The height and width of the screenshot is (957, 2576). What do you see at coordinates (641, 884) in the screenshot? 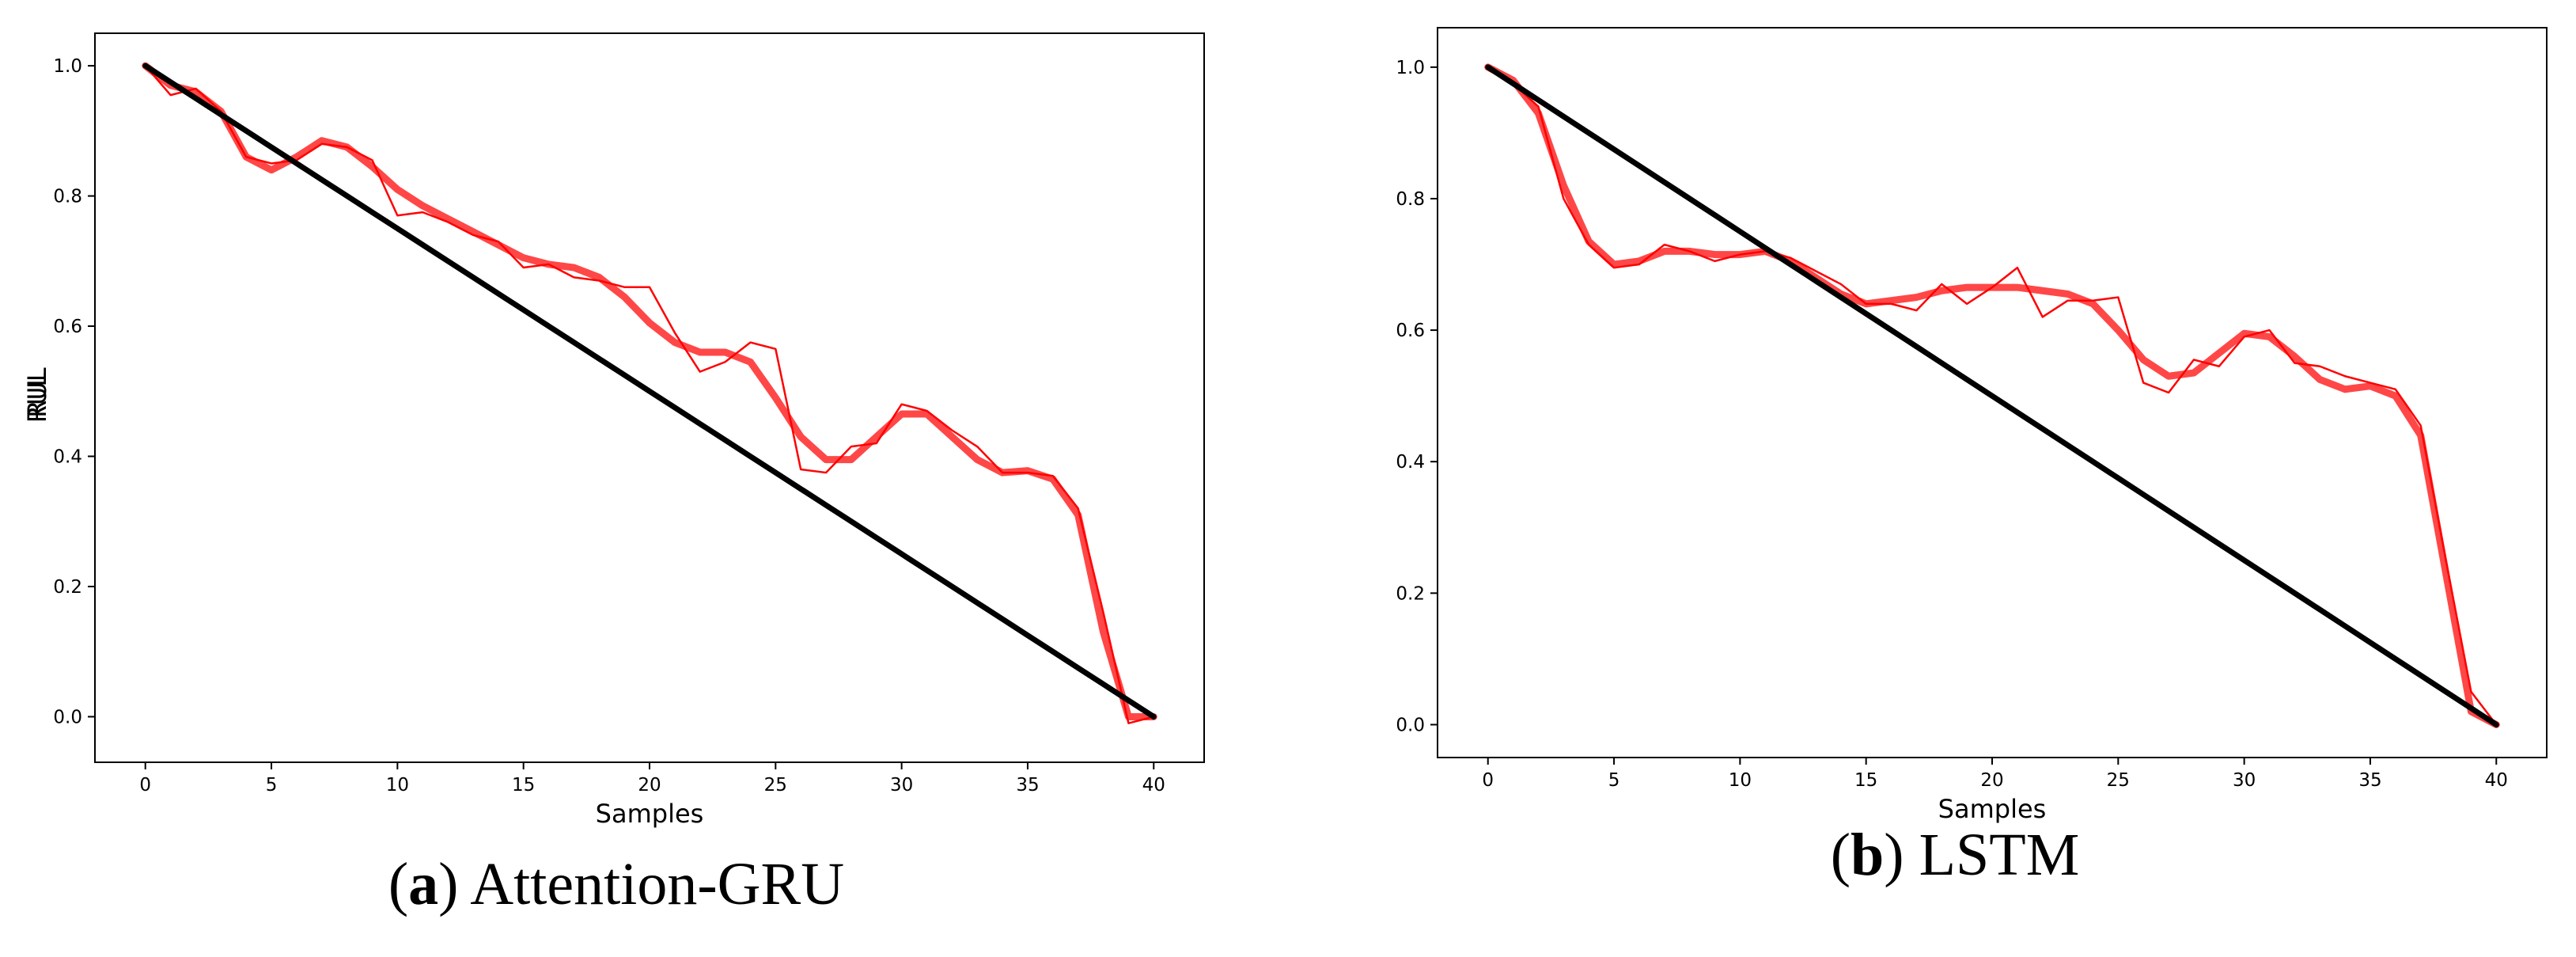
I see `caption-part: ) Attention-GRU` at bounding box center [641, 884].